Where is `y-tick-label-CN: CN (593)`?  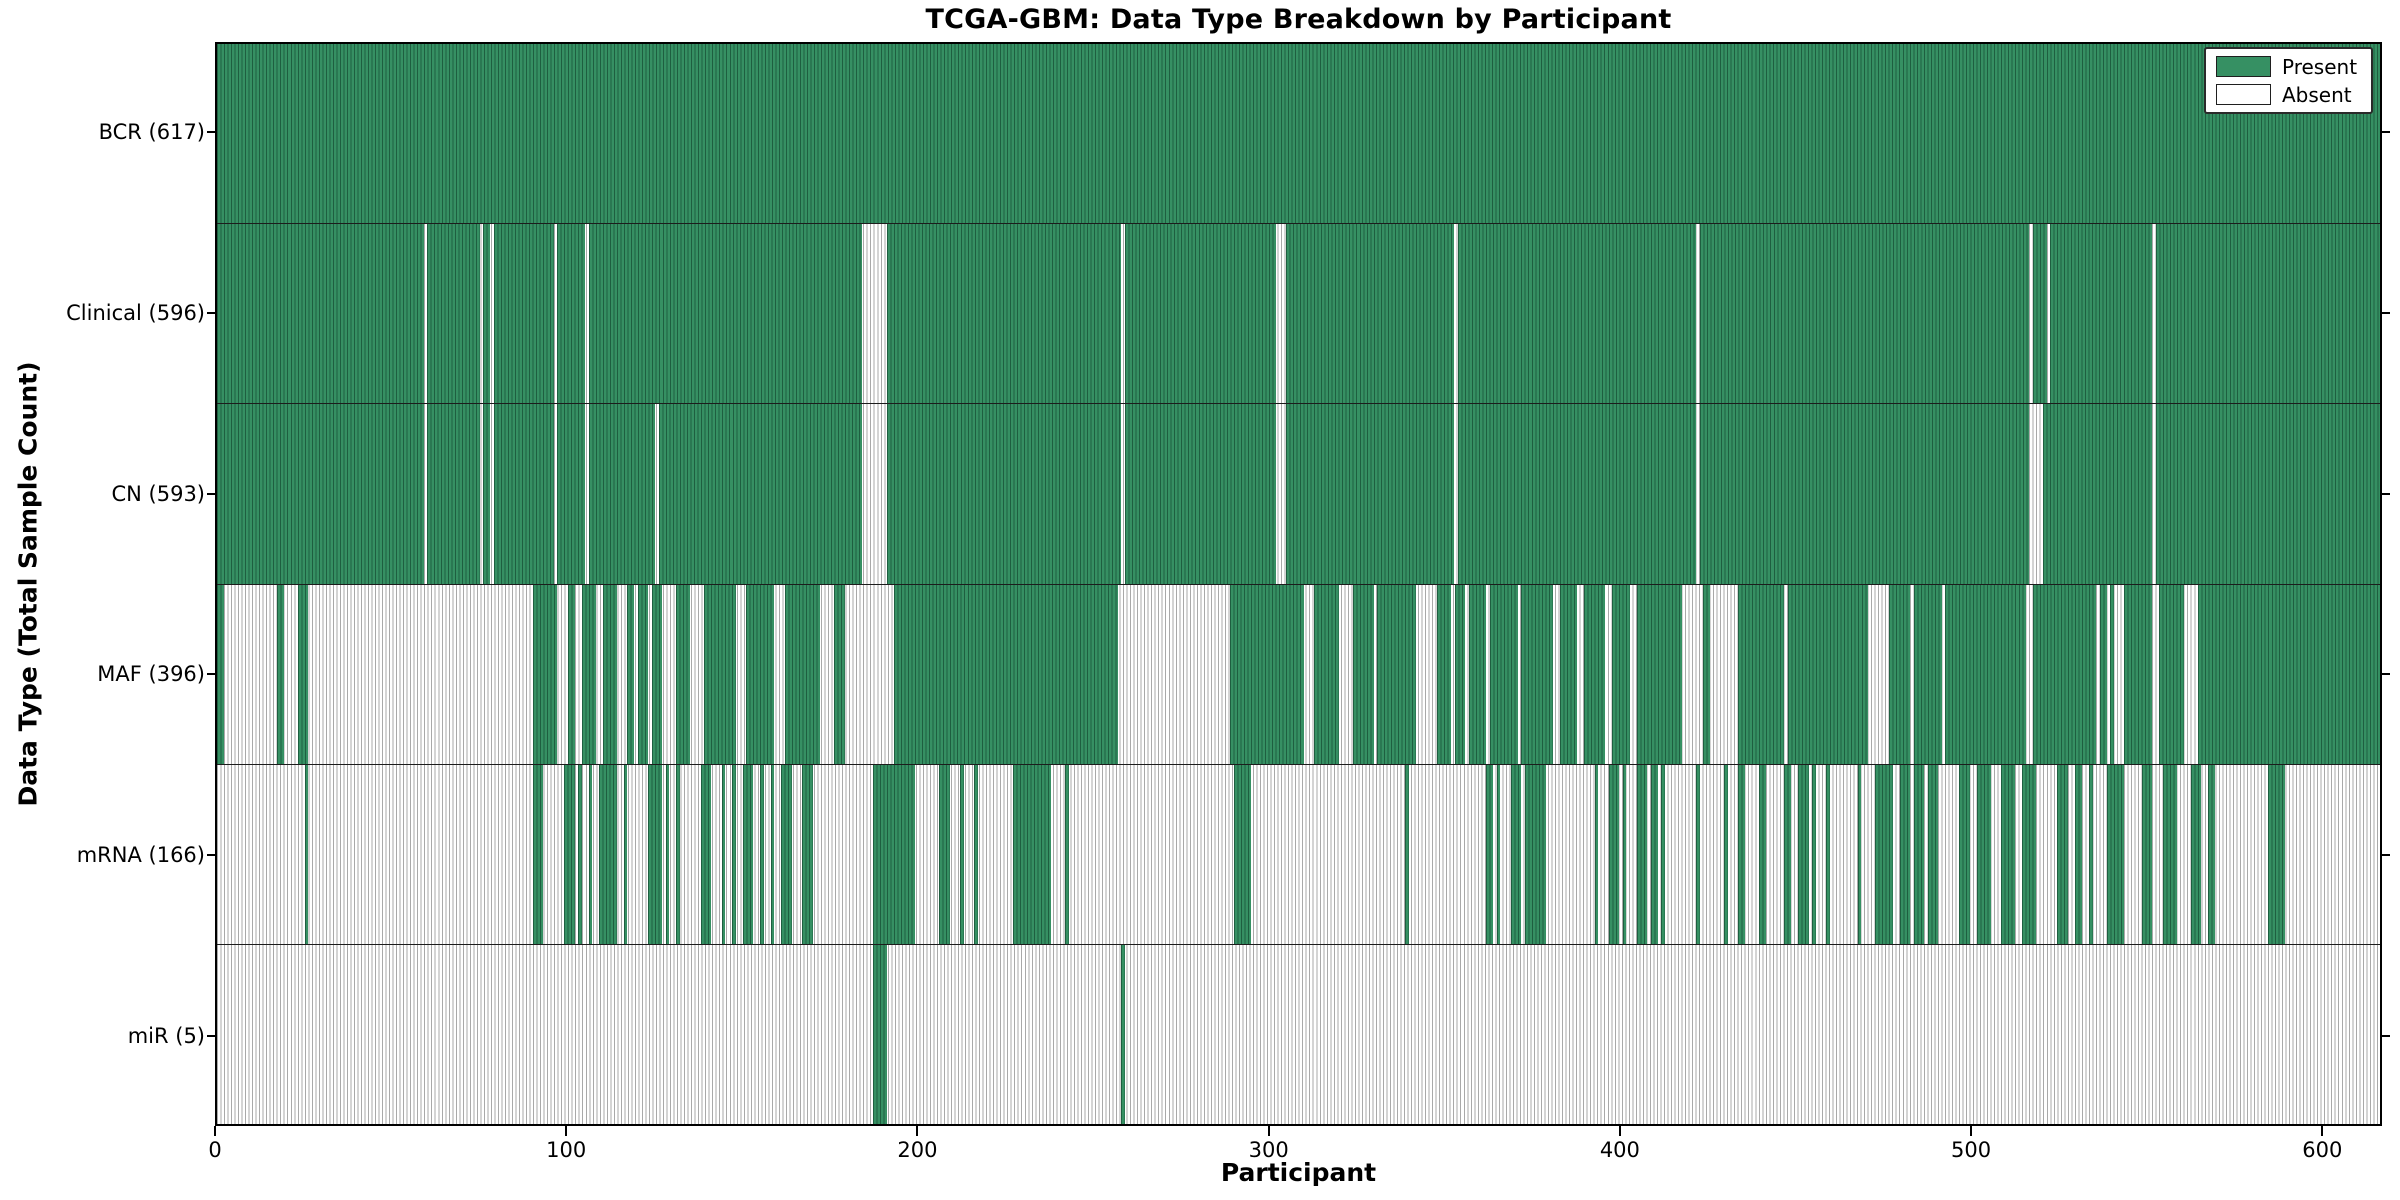 y-tick-label-CN: CN (593) is located at coordinates (158, 493).